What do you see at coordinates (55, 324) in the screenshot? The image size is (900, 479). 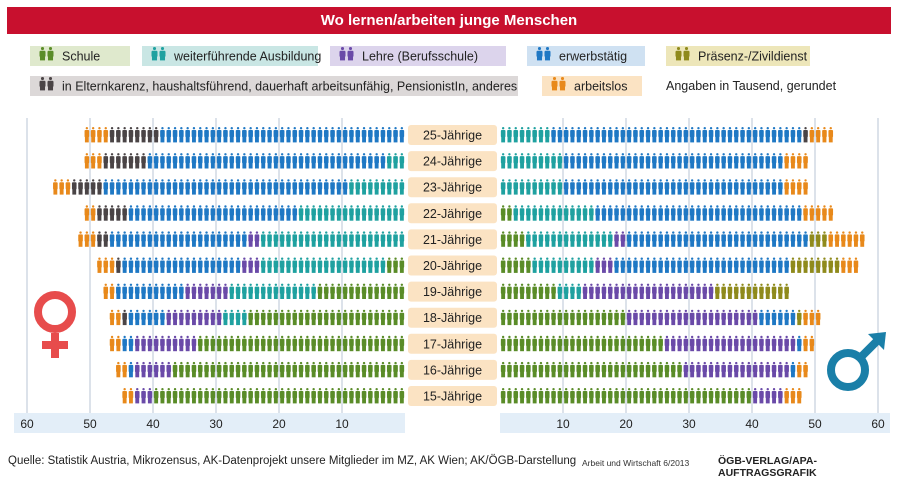 I see `female-symbol-icon` at bounding box center [55, 324].